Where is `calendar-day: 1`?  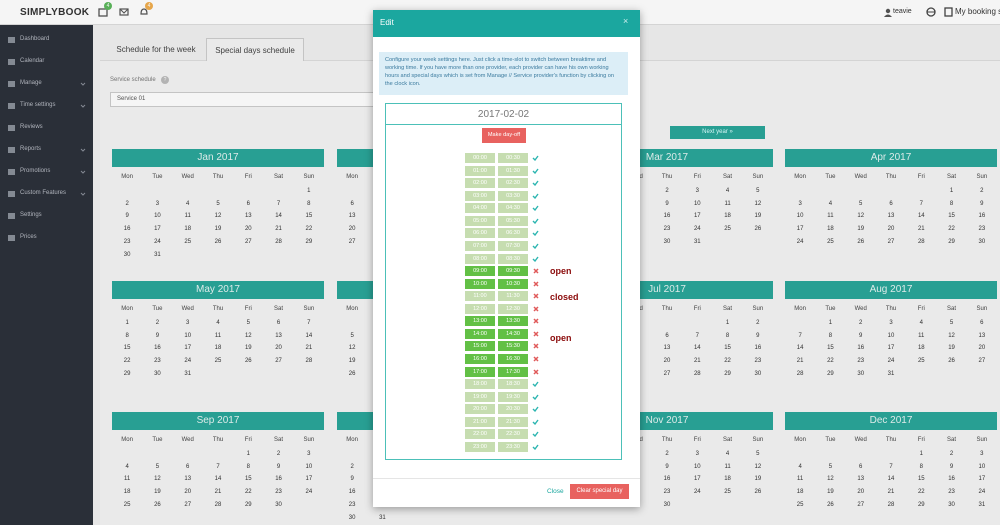
calendar-day: 1 is located at coordinates (830, 323).